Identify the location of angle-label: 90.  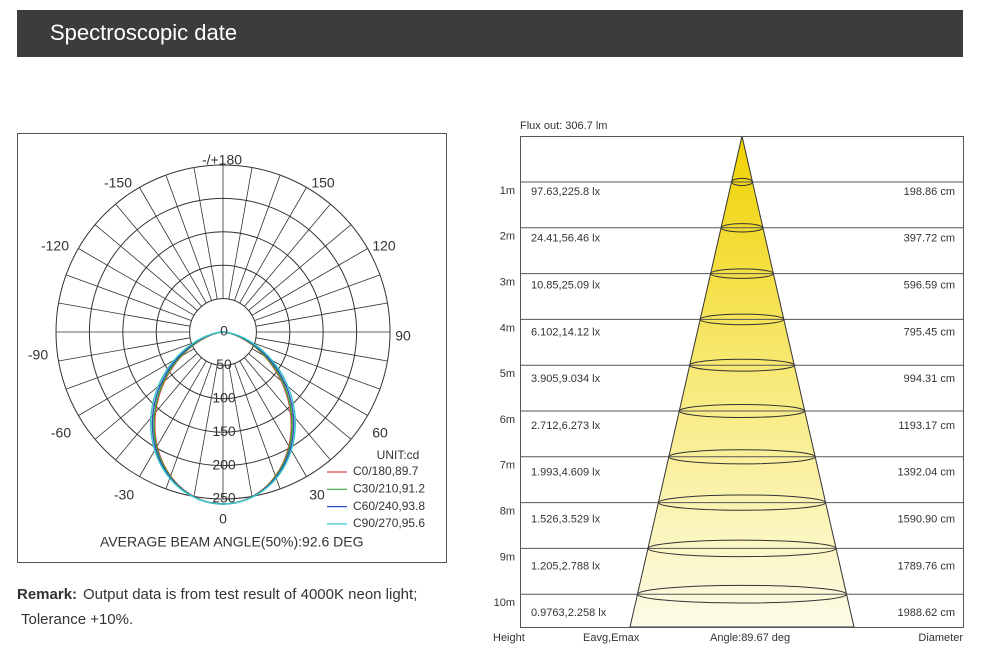
(403, 336).